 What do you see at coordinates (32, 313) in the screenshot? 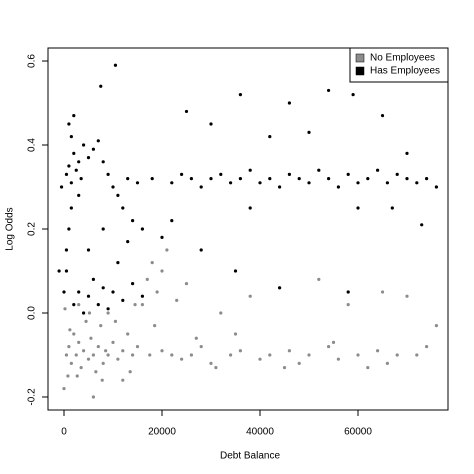
I see `y-tick-label: 0.0` at bounding box center [32, 313].